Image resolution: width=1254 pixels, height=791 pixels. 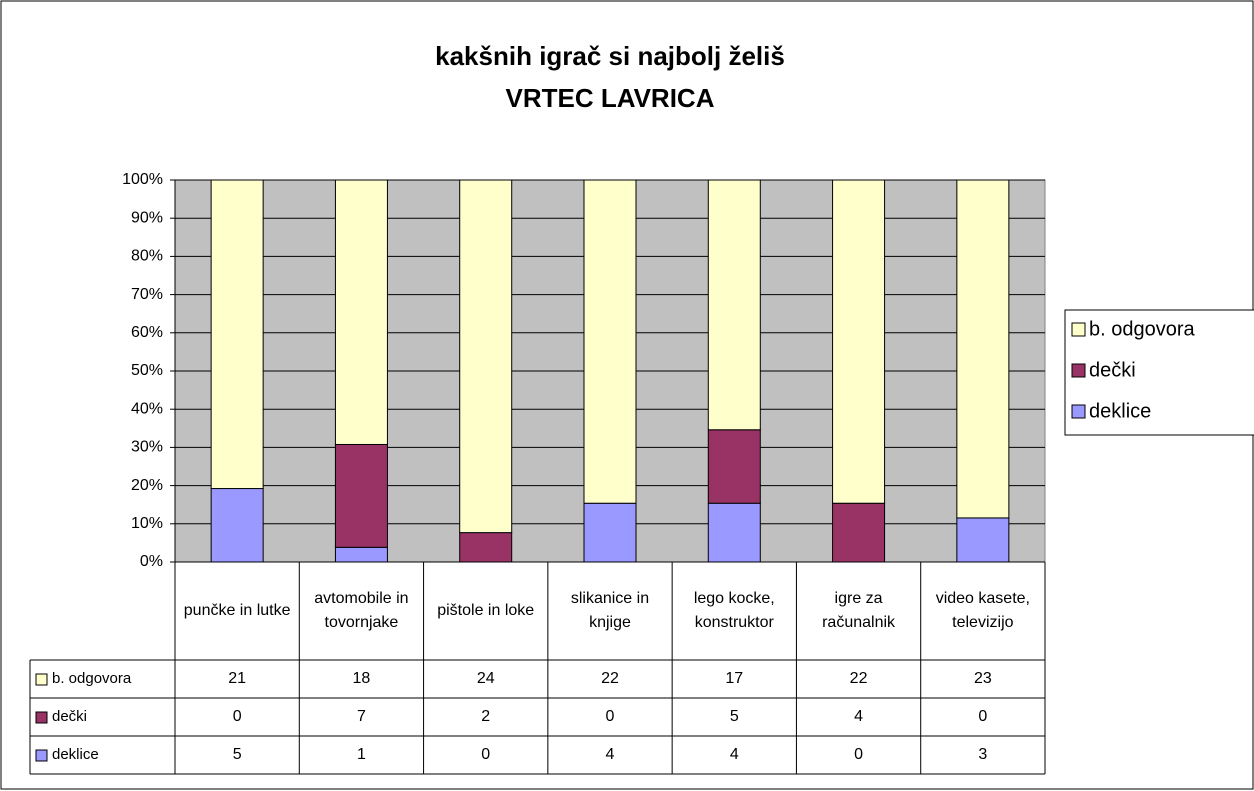 What do you see at coordinates (75, 754) in the screenshot?
I see `table-row-label: deklice` at bounding box center [75, 754].